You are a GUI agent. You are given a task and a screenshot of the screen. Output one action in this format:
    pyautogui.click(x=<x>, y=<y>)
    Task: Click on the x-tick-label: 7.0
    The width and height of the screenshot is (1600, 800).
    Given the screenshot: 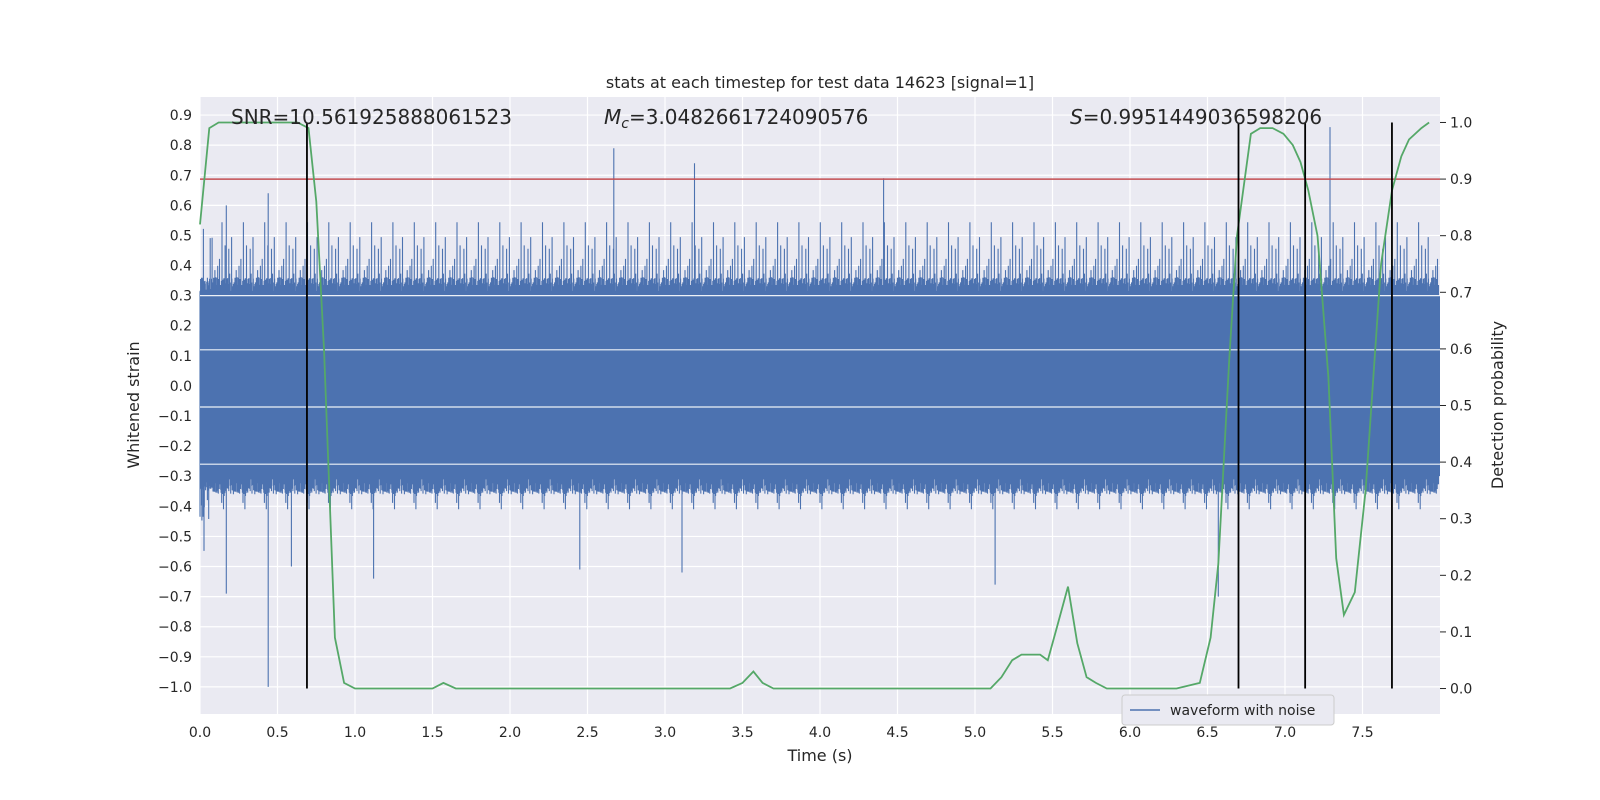 What is the action you would take?
    pyautogui.click(x=1285, y=733)
    